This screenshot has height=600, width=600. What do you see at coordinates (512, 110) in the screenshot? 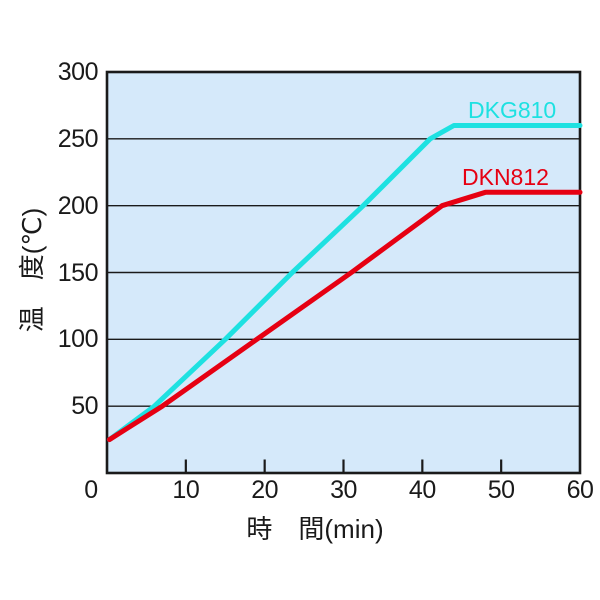
I see `series-label-dkg810: DKG810` at bounding box center [512, 110].